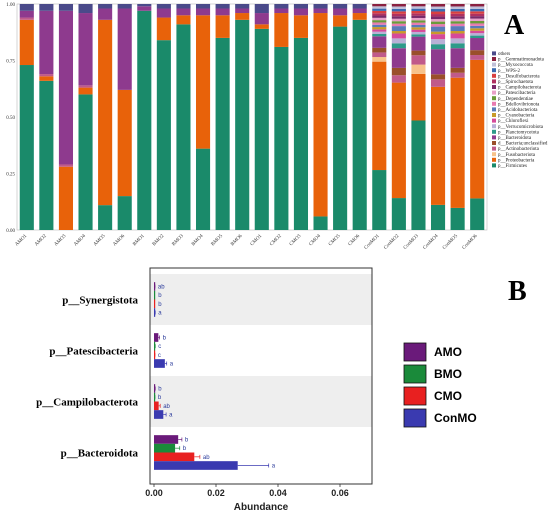 The width and height of the screenshot is (550, 512). What do you see at coordinates (477, 53) in the screenshot?
I see `bar-segment-d-bacteria-unclassified-conmo6` at bounding box center [477, 53].